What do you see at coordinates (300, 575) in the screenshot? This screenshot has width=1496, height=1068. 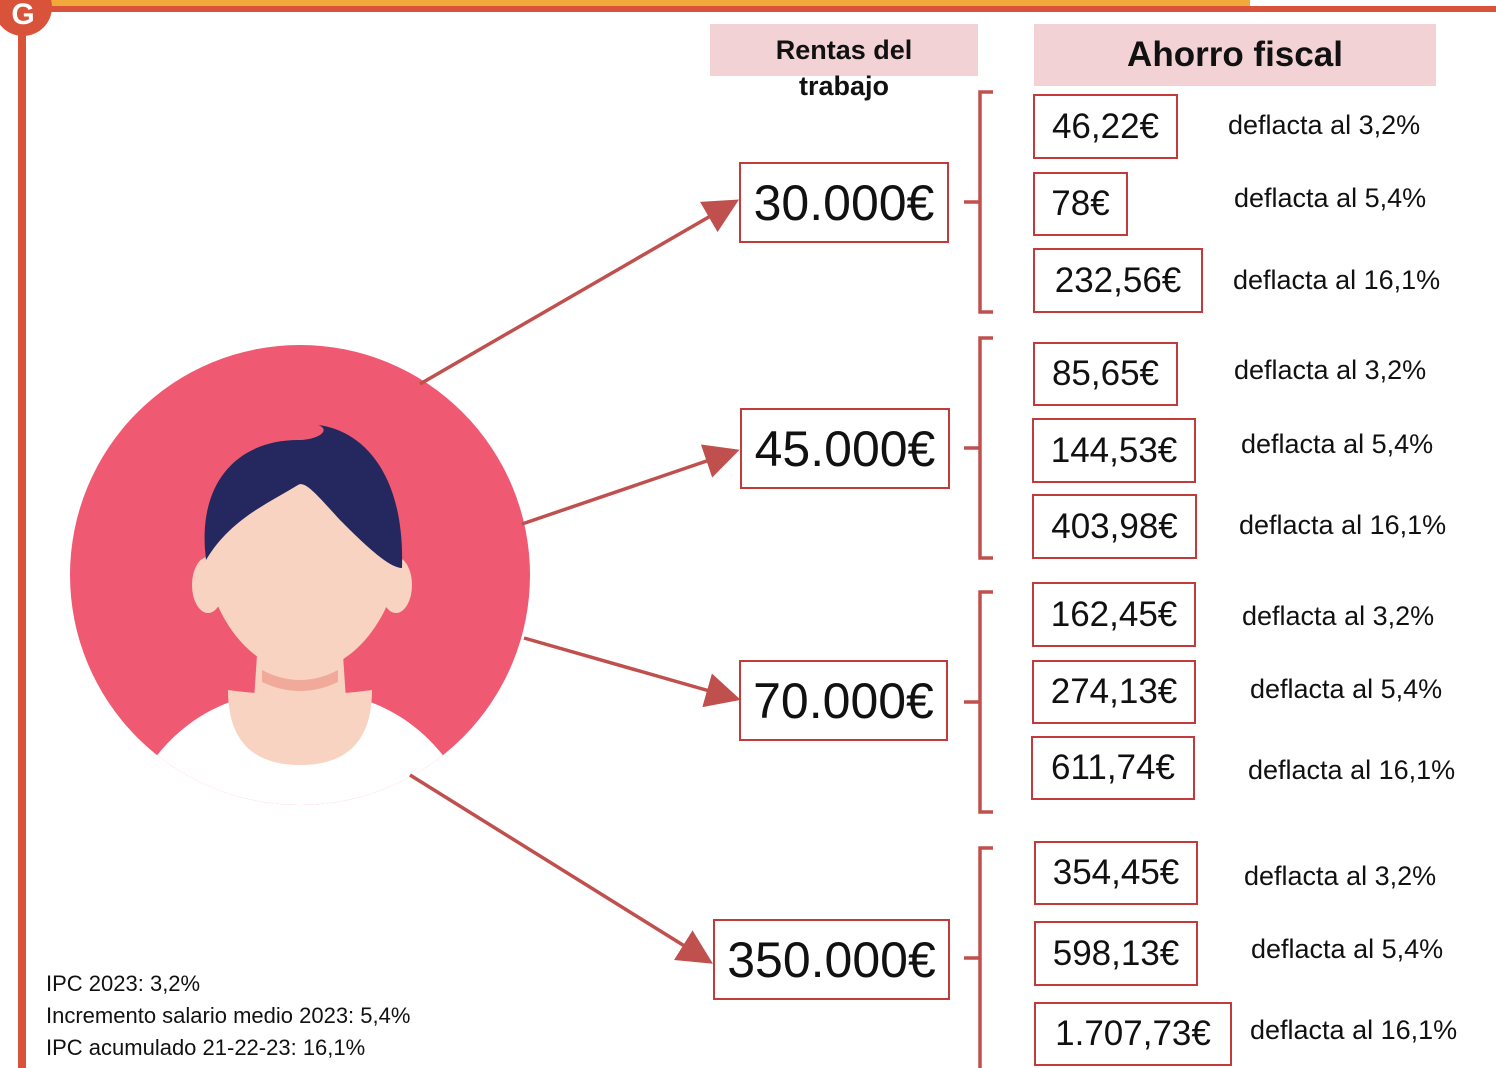 I see `avatar-icon` at bounding box center [300, 575].